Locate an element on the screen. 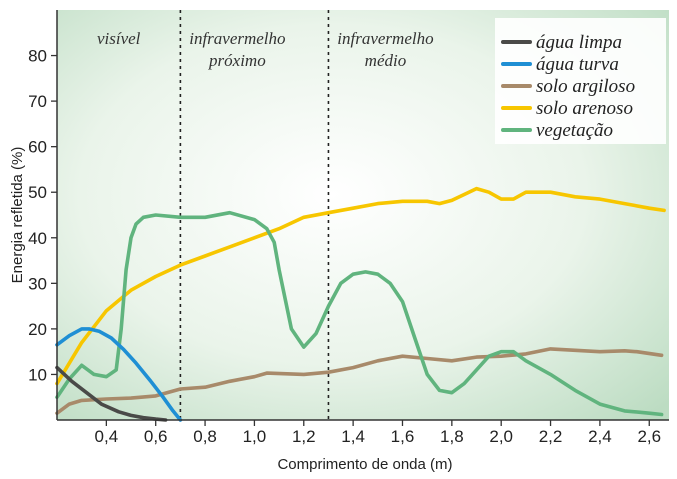 Image resolution: width=677 pixels, height=479 pixels. y-tick-label: 80 is located at coordinates (37, 56).